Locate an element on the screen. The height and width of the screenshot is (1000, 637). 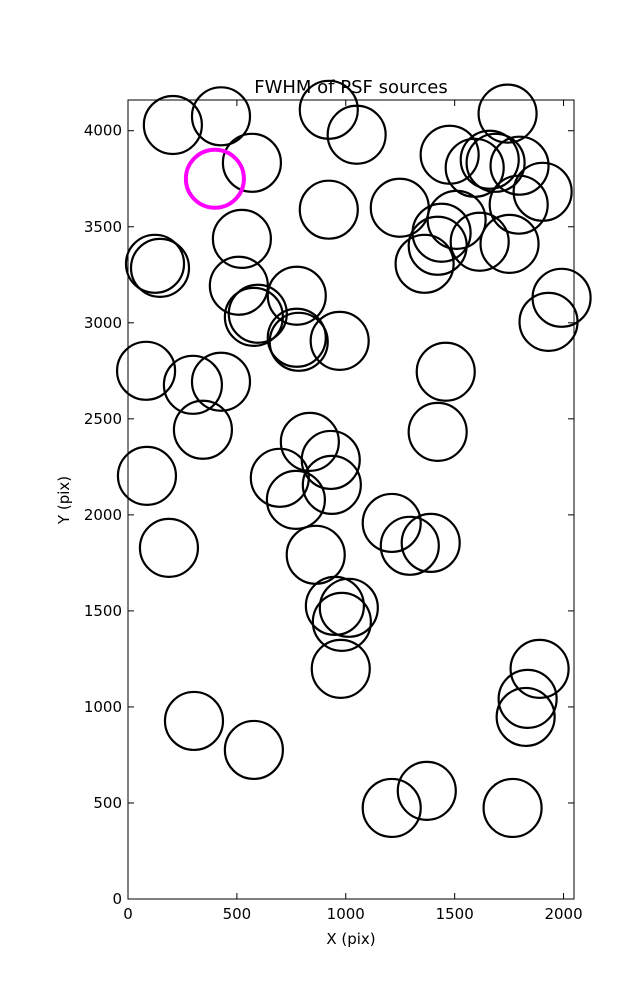
x-tick-label: 0 is located at coordinates (128, 914).